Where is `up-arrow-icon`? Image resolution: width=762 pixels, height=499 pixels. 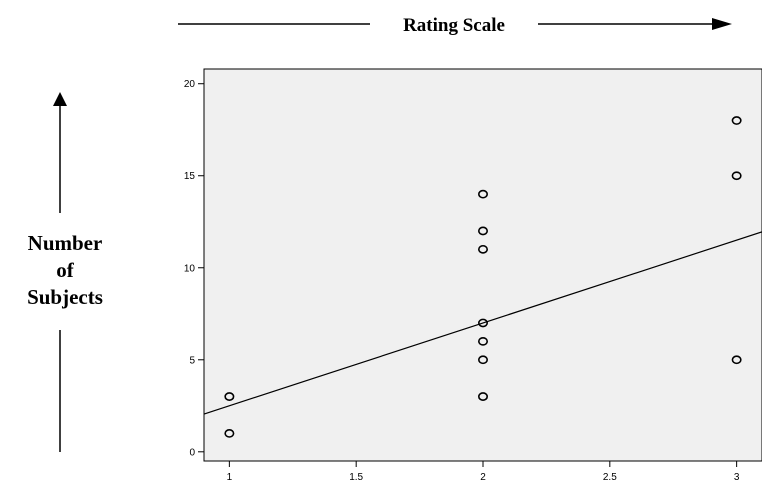
up-arrow-icon is located at coordinates (60, 99).